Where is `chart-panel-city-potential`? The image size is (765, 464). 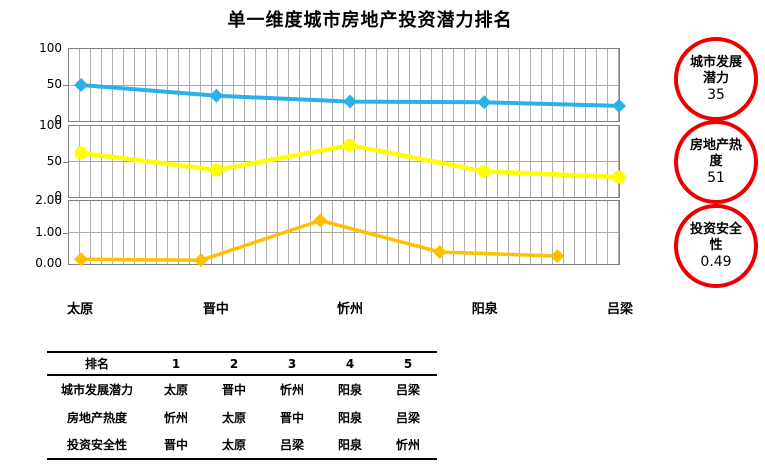 chart-panel-city-potential is located at coordinates (344, 85).